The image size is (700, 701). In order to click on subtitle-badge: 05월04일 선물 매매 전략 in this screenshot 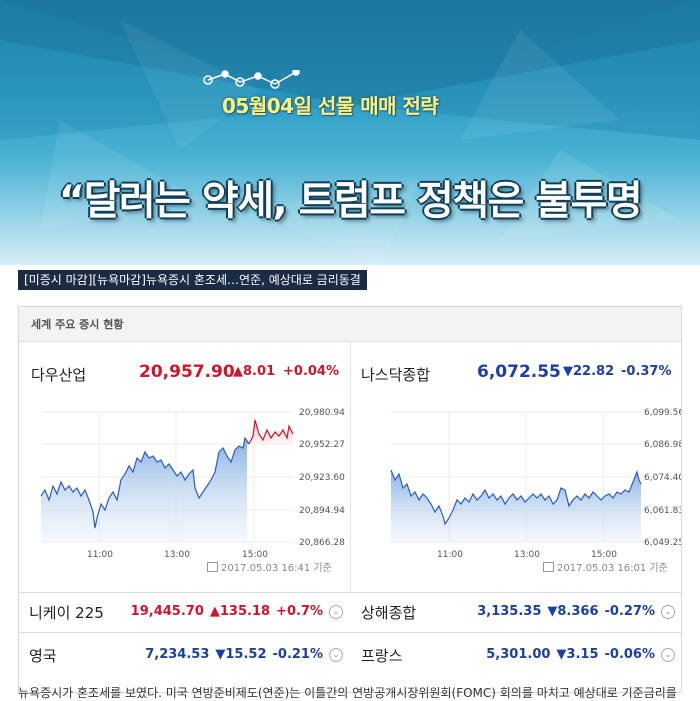, I will do `click(360, 95)`.